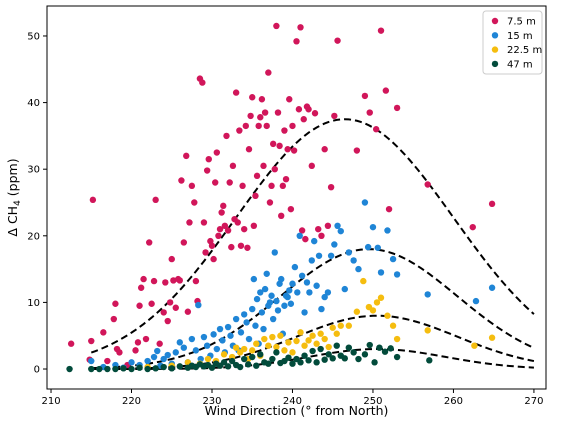 This screenshot has height=422, width=567. What do you see at coordinates (33, 103) in the screenshot?
I see `y-tick-label: 40` at bounding box center [33, 103].